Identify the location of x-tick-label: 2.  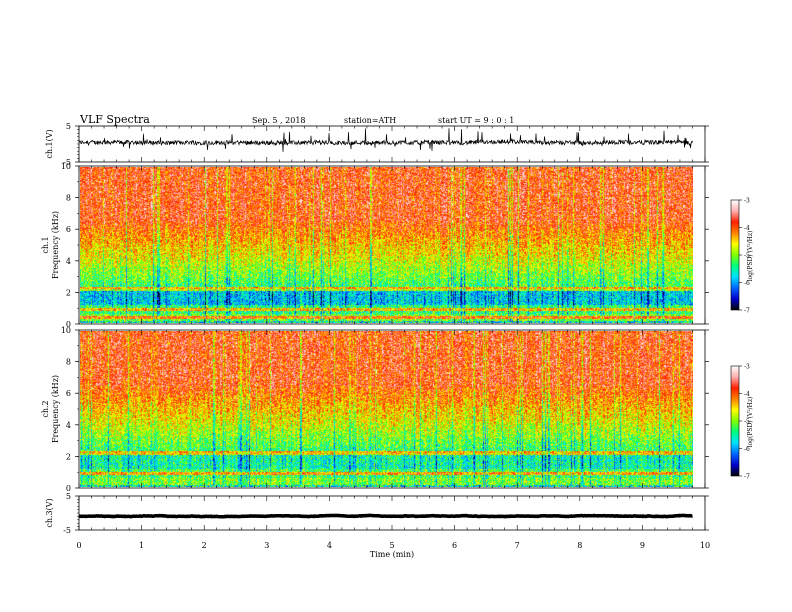
(204, 545).